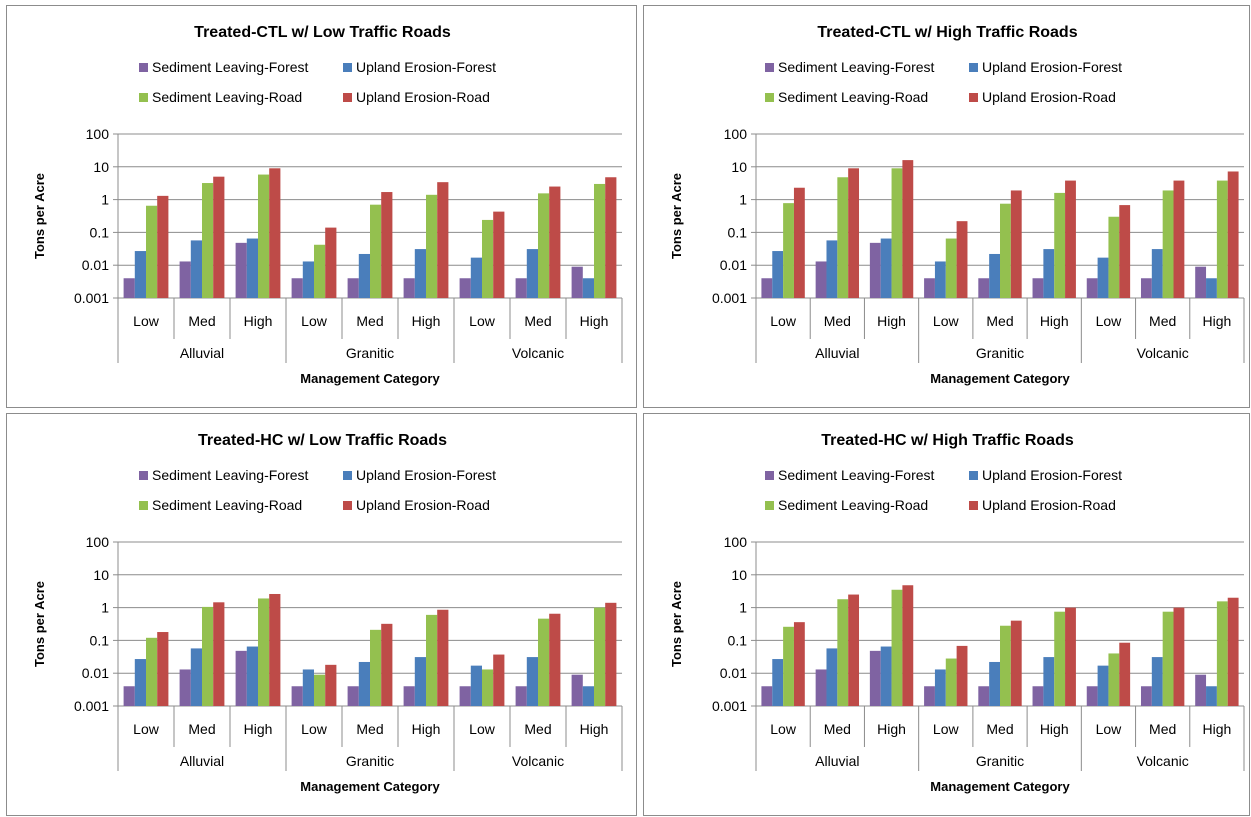  I want to click on bar-upland-erosion-forest-granitic-med, so click(364, 275).